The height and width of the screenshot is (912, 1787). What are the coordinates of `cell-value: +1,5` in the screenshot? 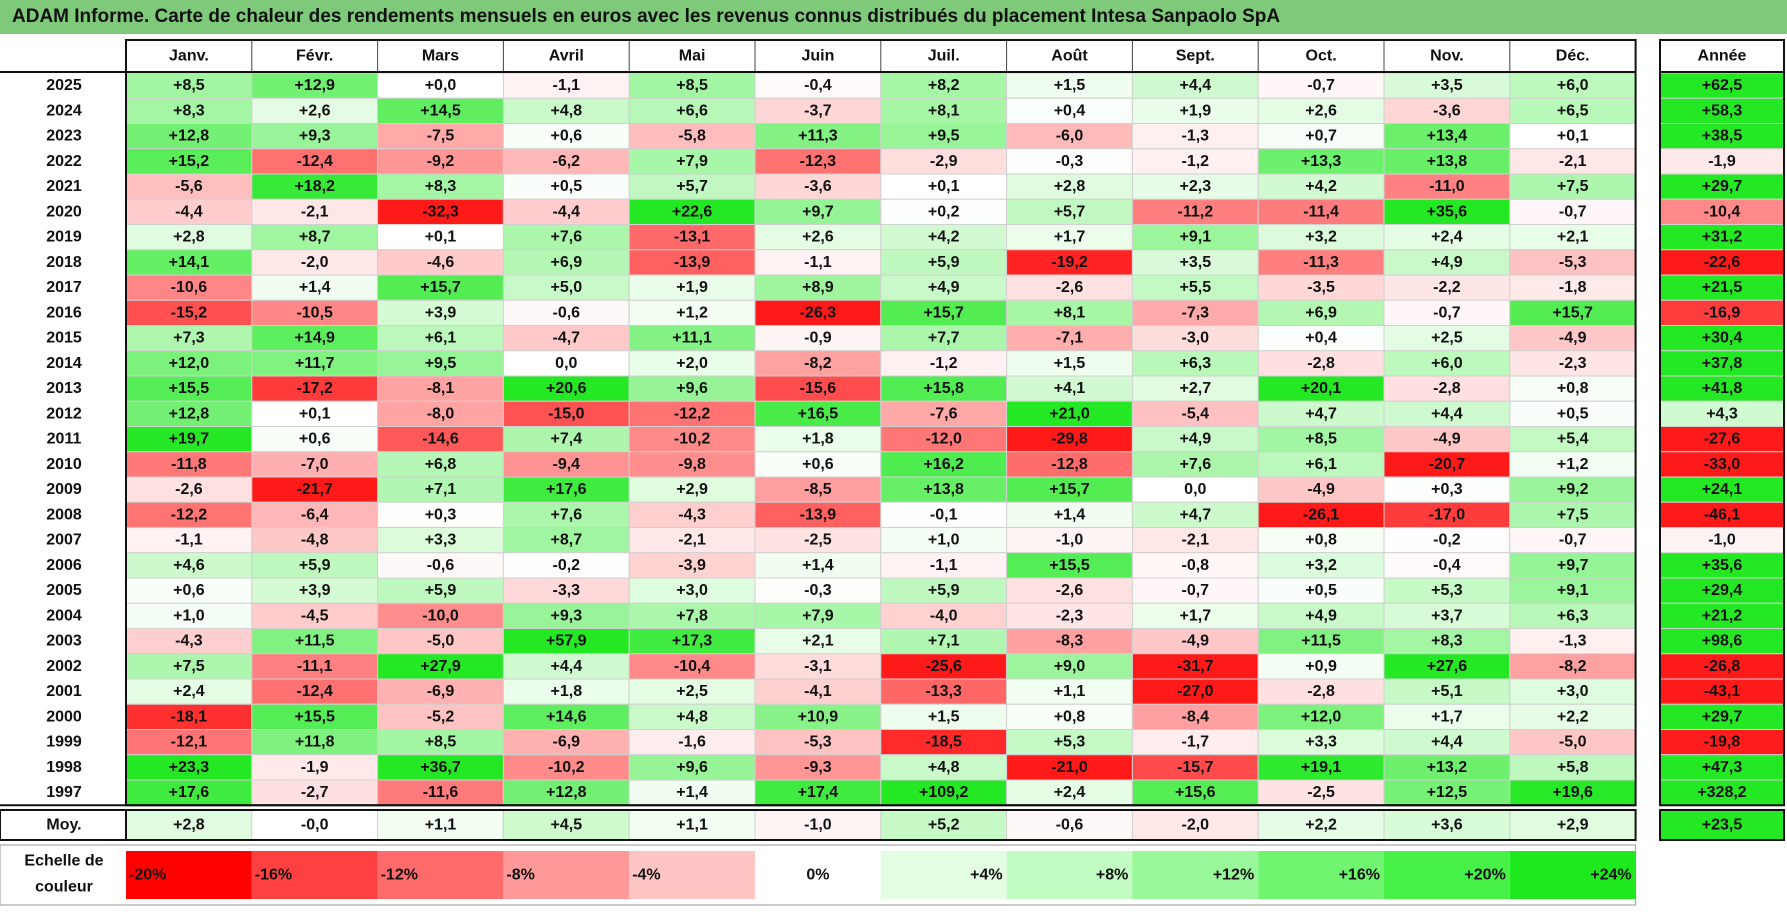 It's located at (1070, 85).